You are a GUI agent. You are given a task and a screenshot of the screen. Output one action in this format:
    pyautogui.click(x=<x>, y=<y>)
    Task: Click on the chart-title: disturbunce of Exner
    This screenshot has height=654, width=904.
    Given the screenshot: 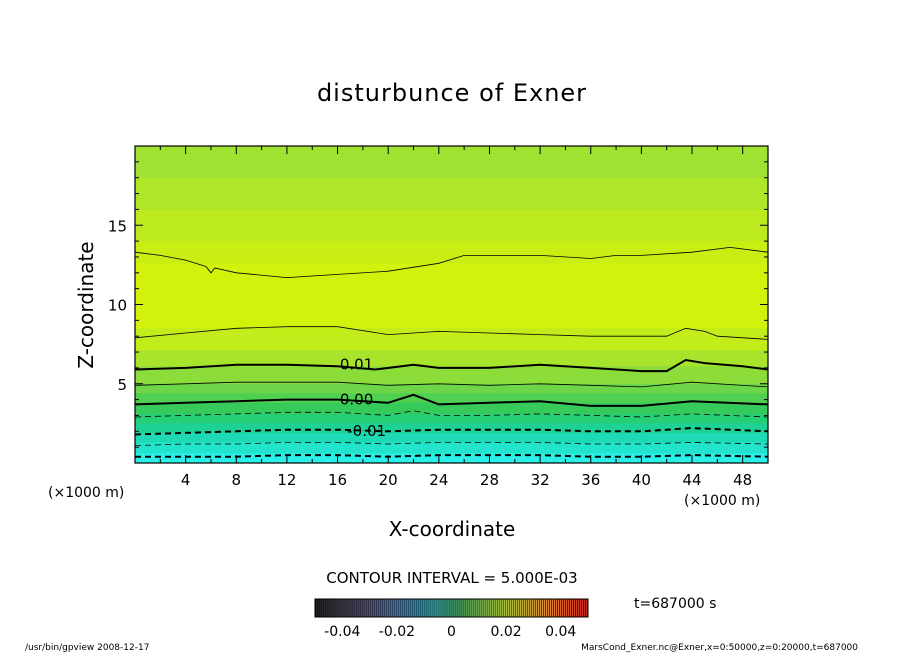 What is the action you would take?
    pyautogui.click(x=452, y=93)
    